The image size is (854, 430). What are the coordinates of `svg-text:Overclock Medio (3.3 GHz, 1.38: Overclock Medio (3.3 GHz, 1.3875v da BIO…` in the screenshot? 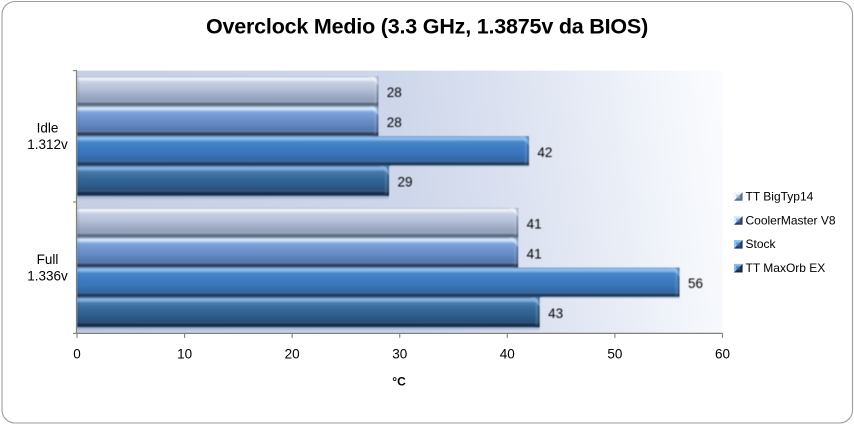 It's located at (427, 27).